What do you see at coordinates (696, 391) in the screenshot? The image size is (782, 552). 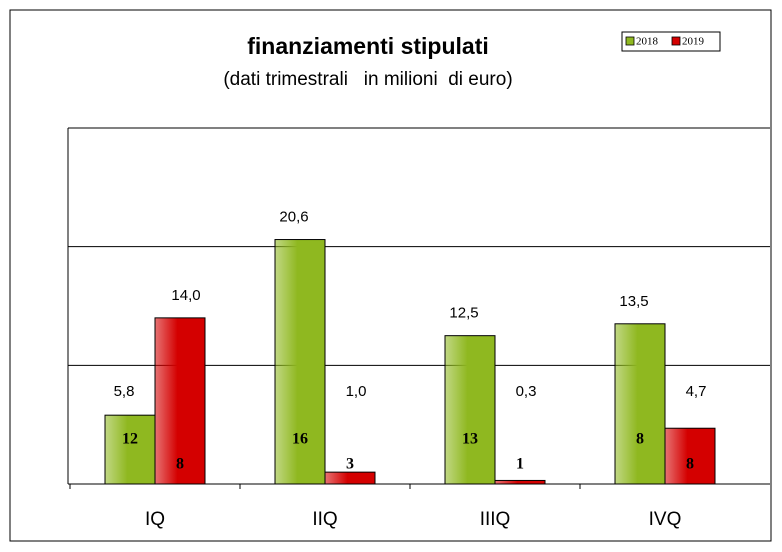 I see `value-label: 4,7` at bounding box center [696, 391].